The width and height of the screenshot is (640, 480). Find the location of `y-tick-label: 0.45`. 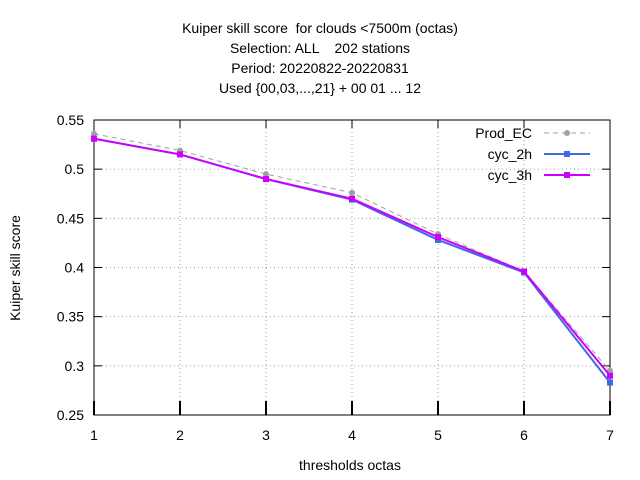

y-tick-label: 0.45 is located at coordinates (70, 218).